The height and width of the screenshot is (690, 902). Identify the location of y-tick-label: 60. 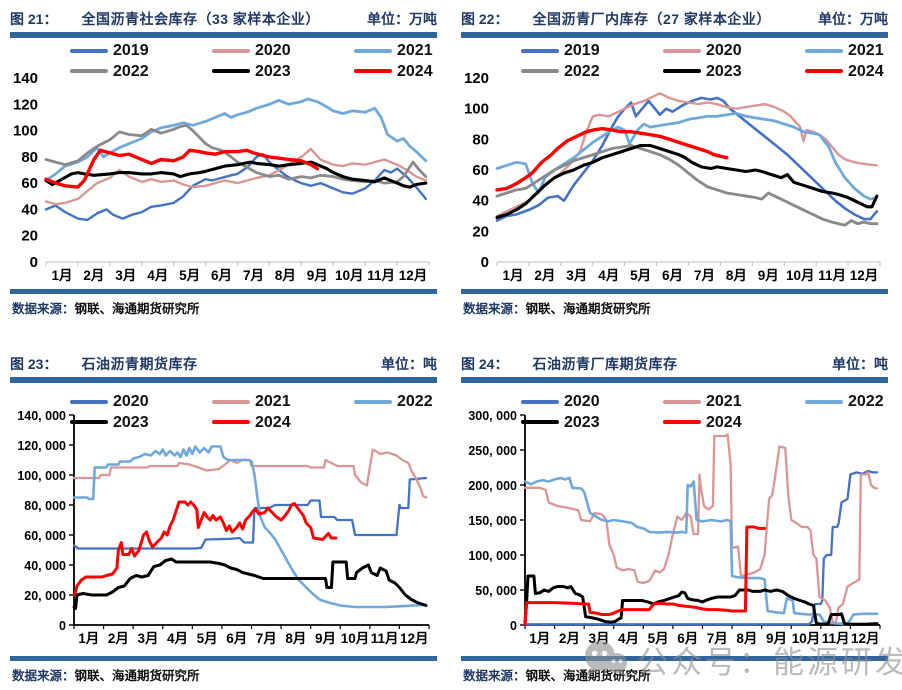
(480, 170).